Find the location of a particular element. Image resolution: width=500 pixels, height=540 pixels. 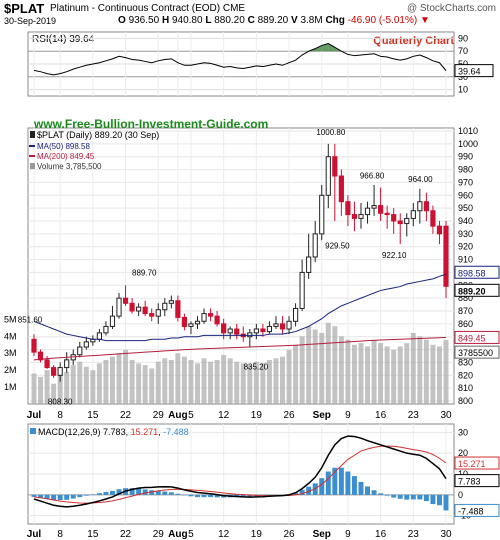

rsi-last-tag is located at coordinates (474, 71).